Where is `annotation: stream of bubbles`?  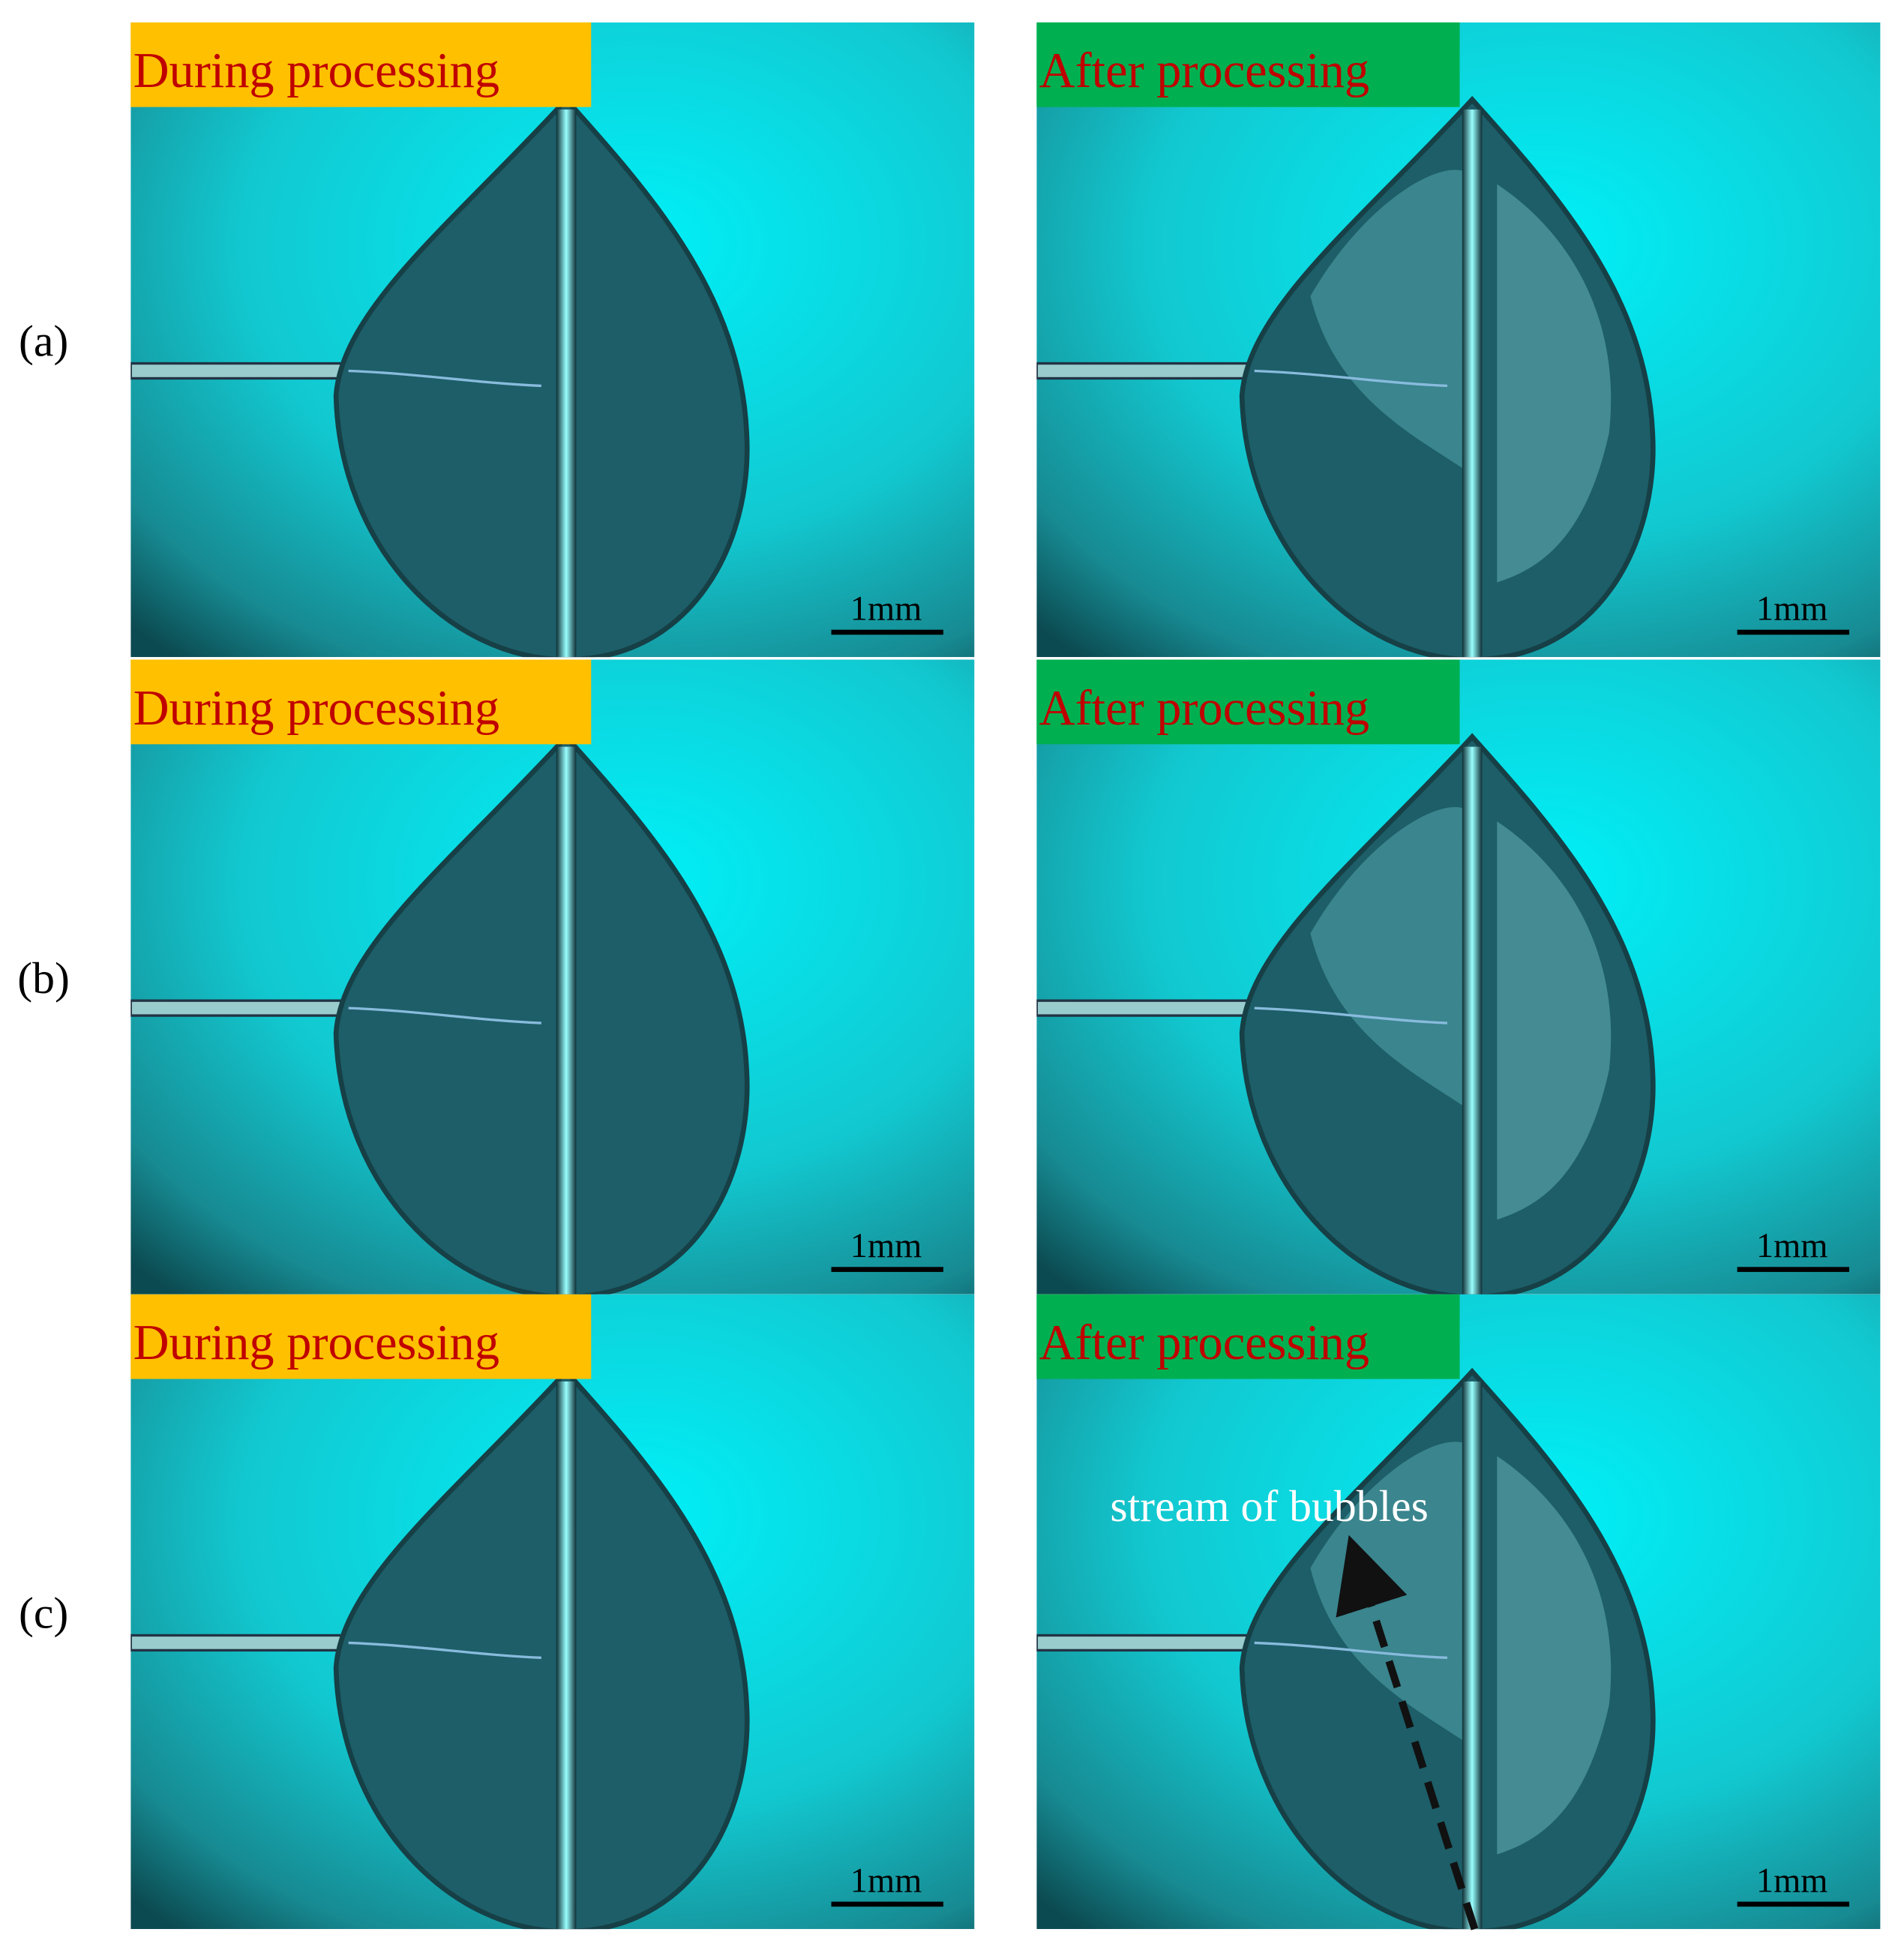 annotation: stream of bubbles is located at coordinates (1269, 1506).